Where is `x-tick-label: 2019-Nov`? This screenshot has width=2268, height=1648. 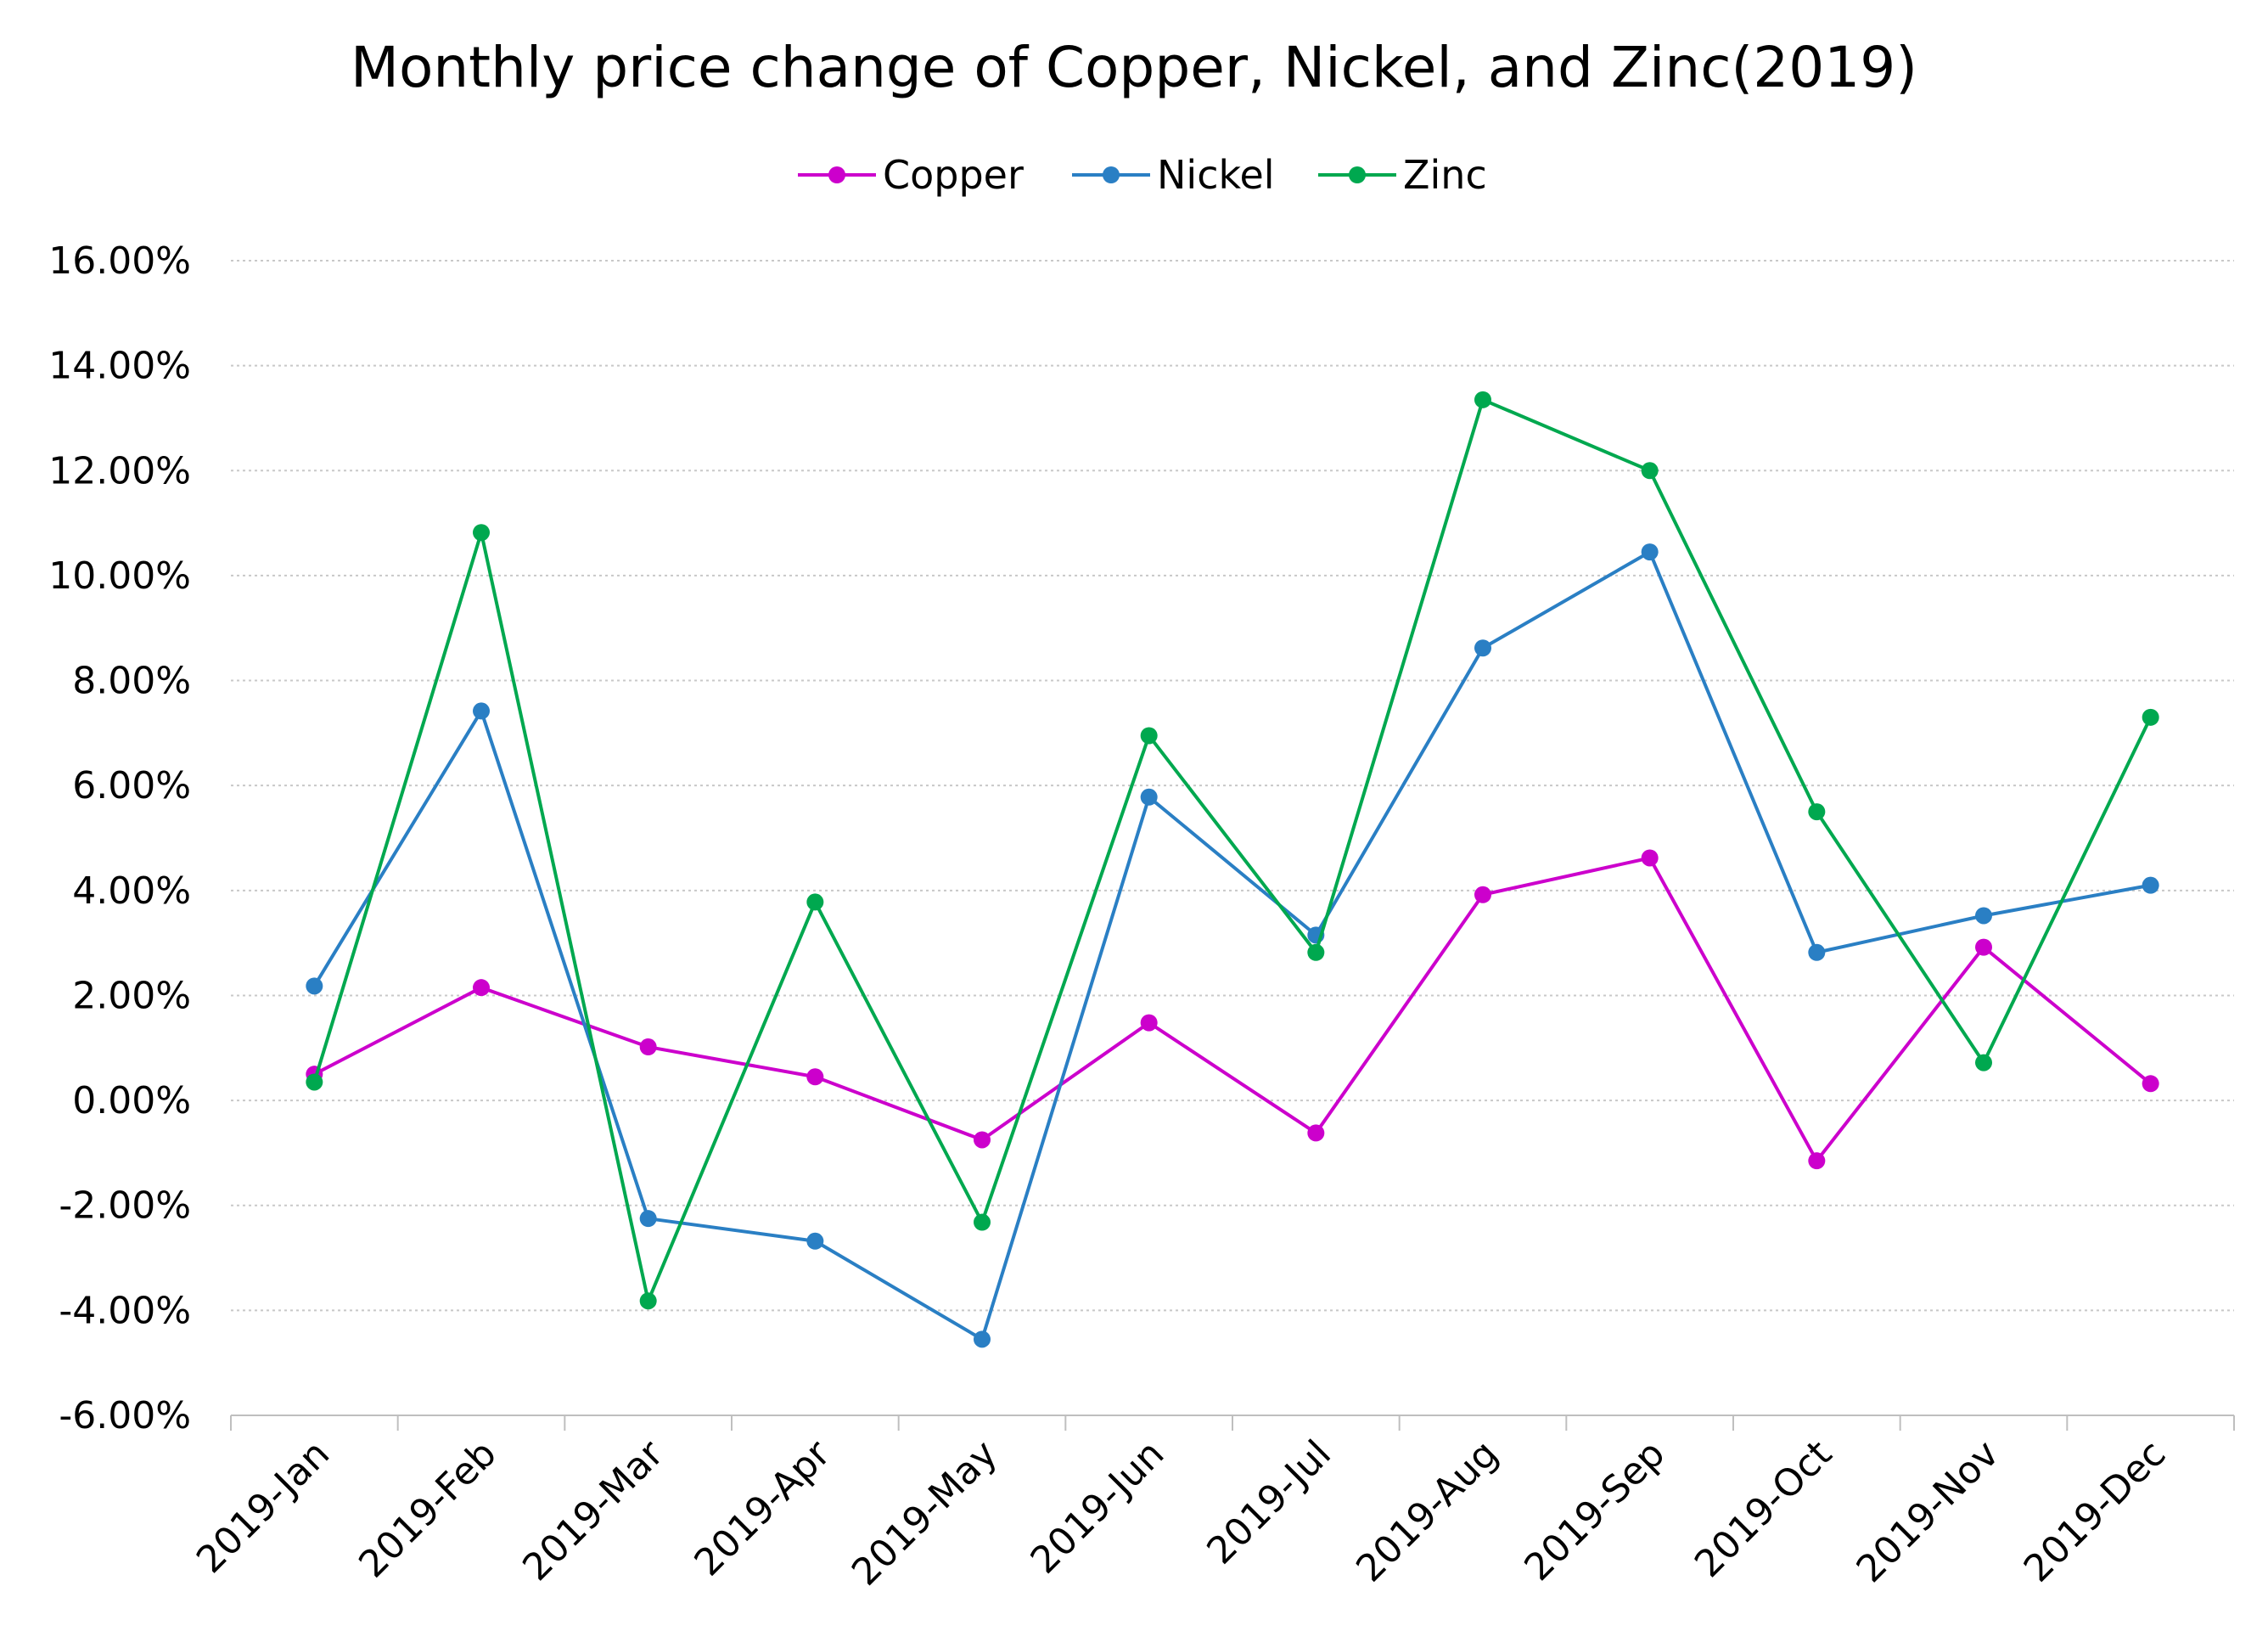 x-tick-label: 2019-Nov is located at coordinates (1928, 1511).